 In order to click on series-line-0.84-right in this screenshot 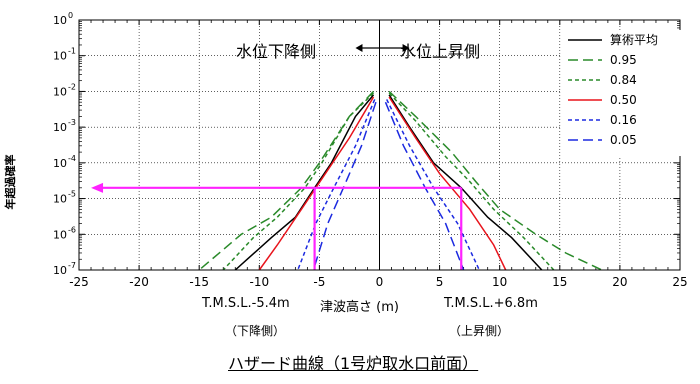, I will do `click(471, 181)`.